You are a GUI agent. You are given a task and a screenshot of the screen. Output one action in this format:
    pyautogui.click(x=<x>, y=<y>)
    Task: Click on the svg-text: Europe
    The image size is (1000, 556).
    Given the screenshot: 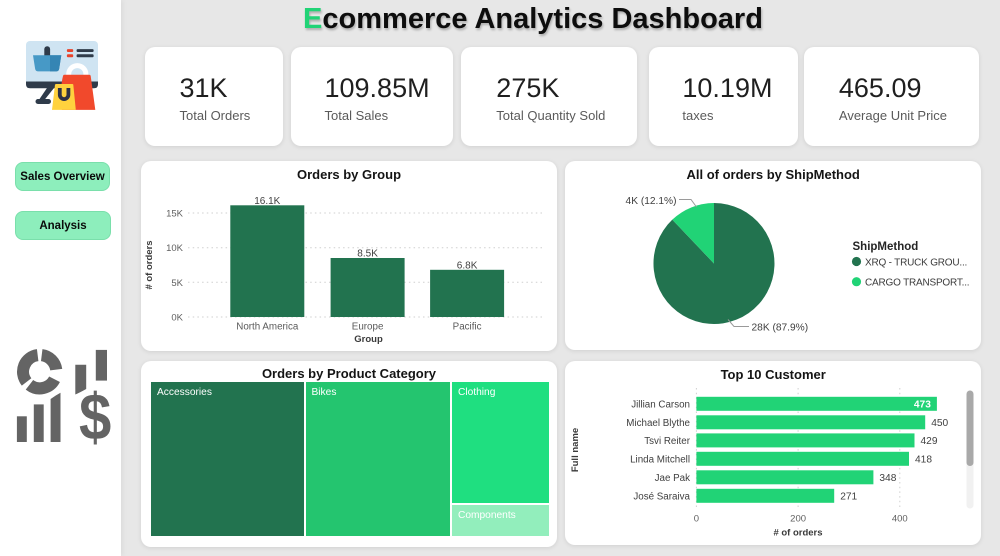 What is the action you would take?
    pyautogui.click(x=368, y=327)
    